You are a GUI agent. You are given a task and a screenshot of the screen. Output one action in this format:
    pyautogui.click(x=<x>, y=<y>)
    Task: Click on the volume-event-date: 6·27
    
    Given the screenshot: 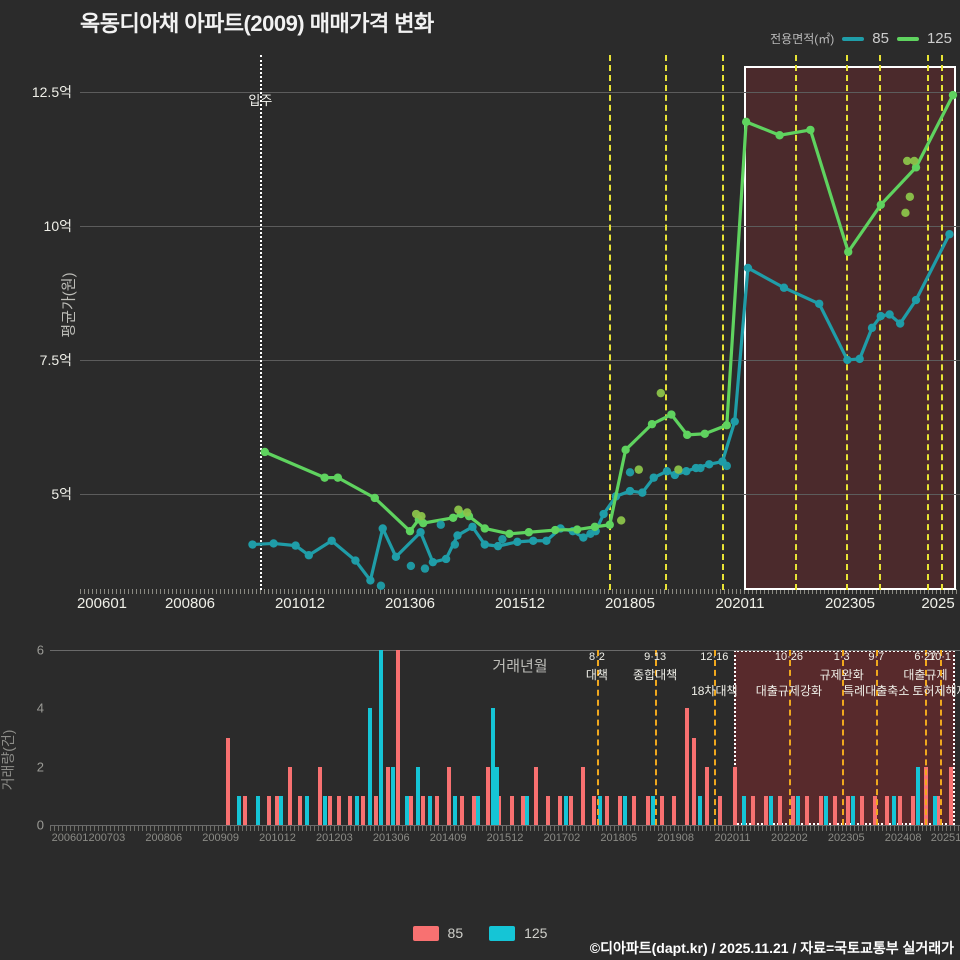 What is the action you would take?
    pyautogui.click(x=925, y=657)
    